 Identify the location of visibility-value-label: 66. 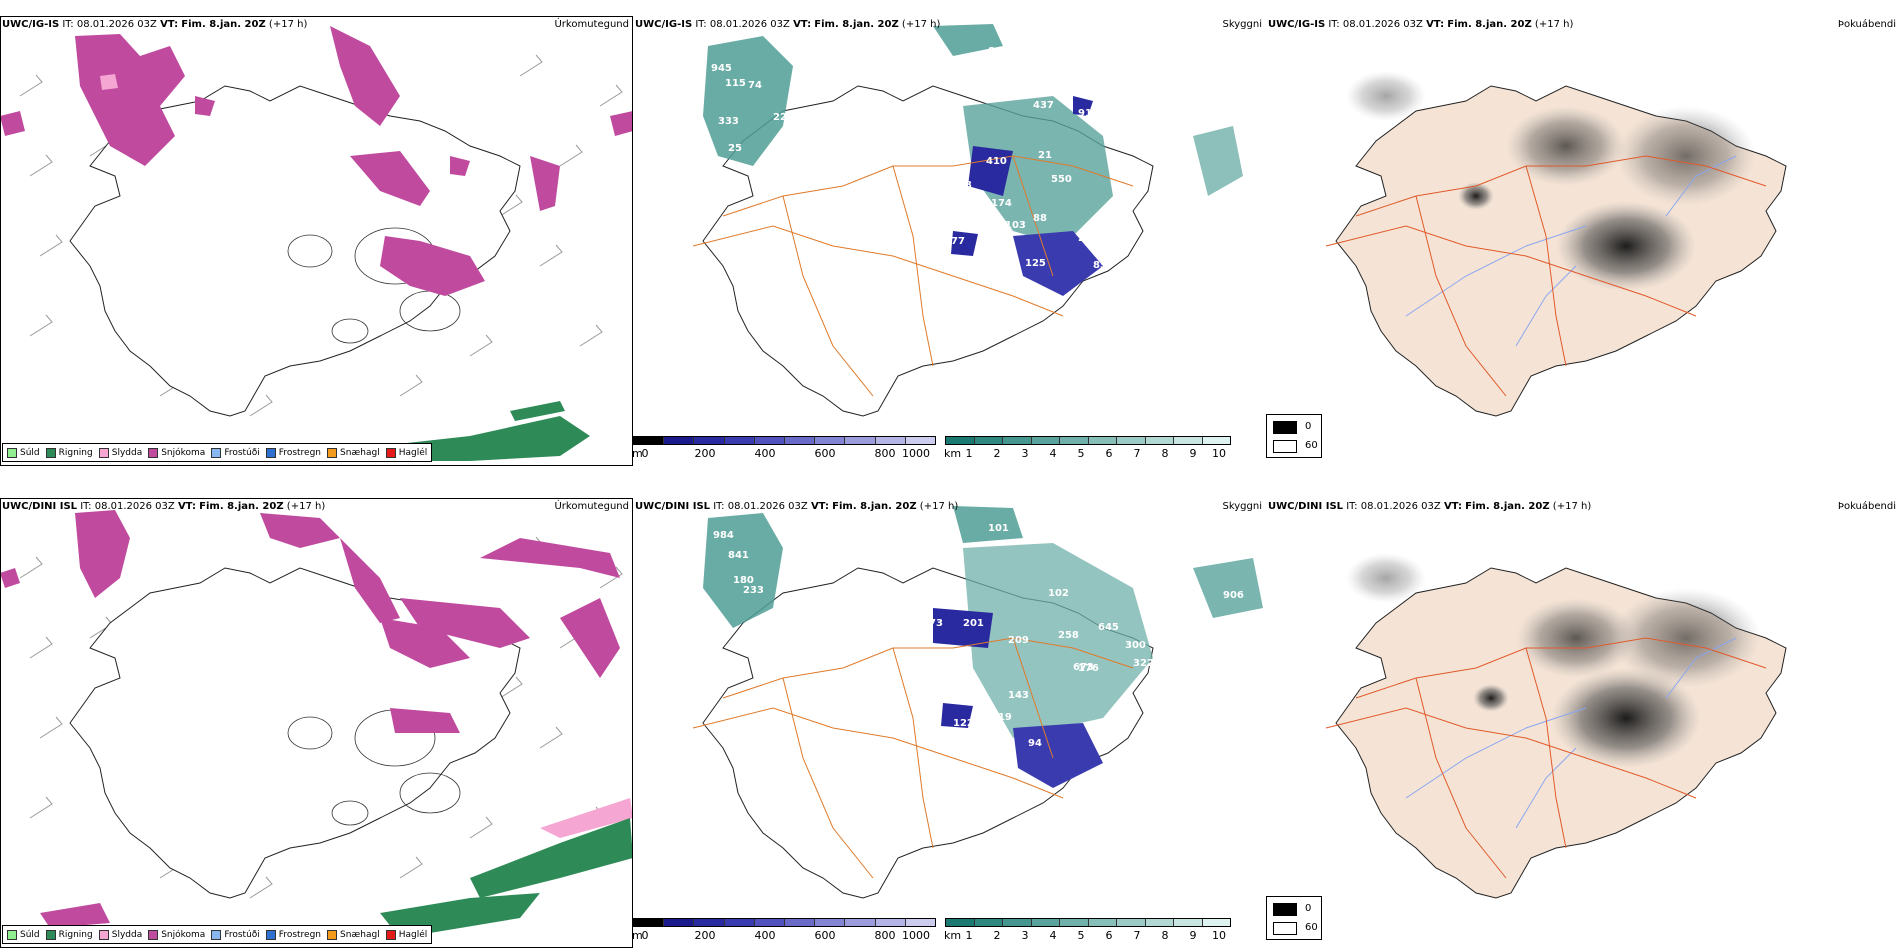
(970, 275).